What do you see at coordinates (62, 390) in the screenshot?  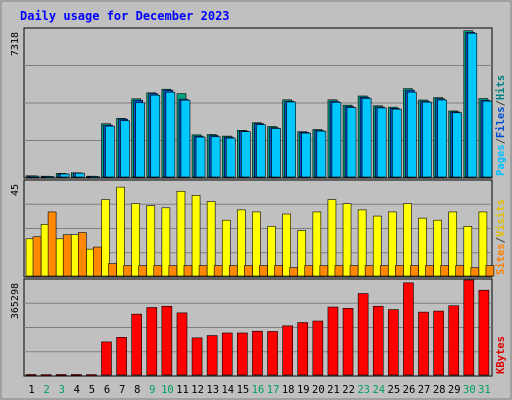 I see `tick-label-day: 3` at bounding box center [62, 390].